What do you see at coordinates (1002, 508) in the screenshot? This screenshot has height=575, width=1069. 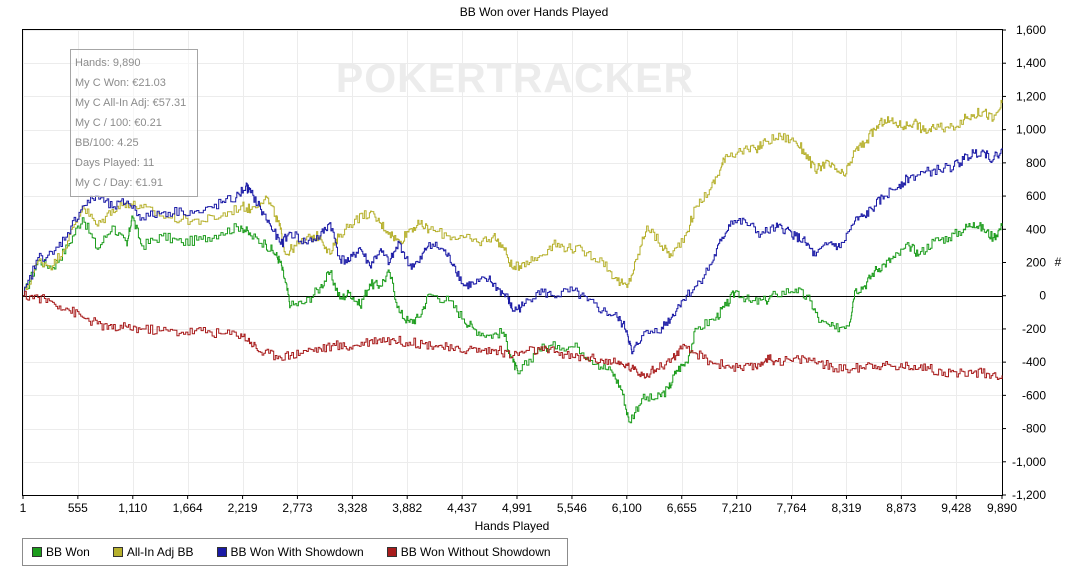 I see `x-tick-label: 9,890` at bounding box center [1002, 508].